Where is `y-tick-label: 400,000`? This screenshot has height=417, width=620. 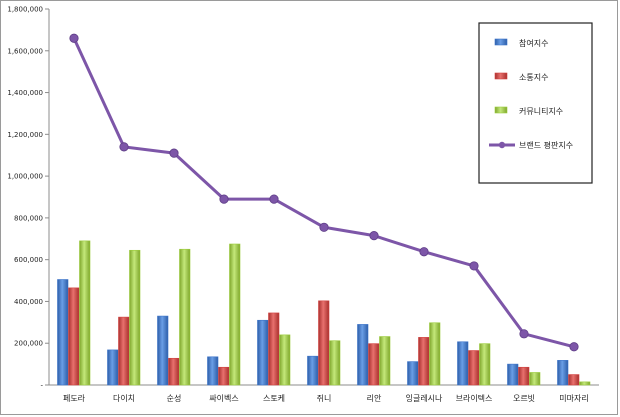 y-tick-label: 400,000 is located at coordinates (28, 302).